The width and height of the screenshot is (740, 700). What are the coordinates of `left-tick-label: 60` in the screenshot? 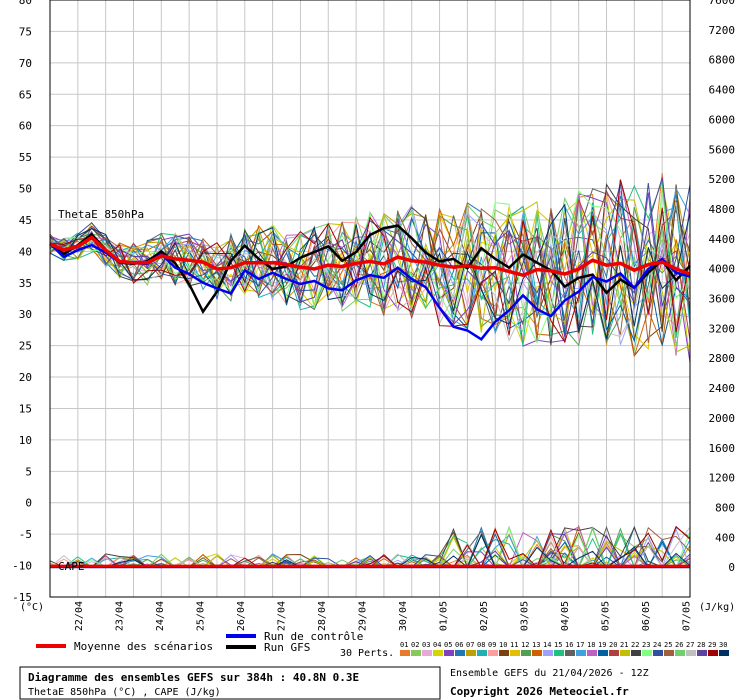 It's located at (25, 126).